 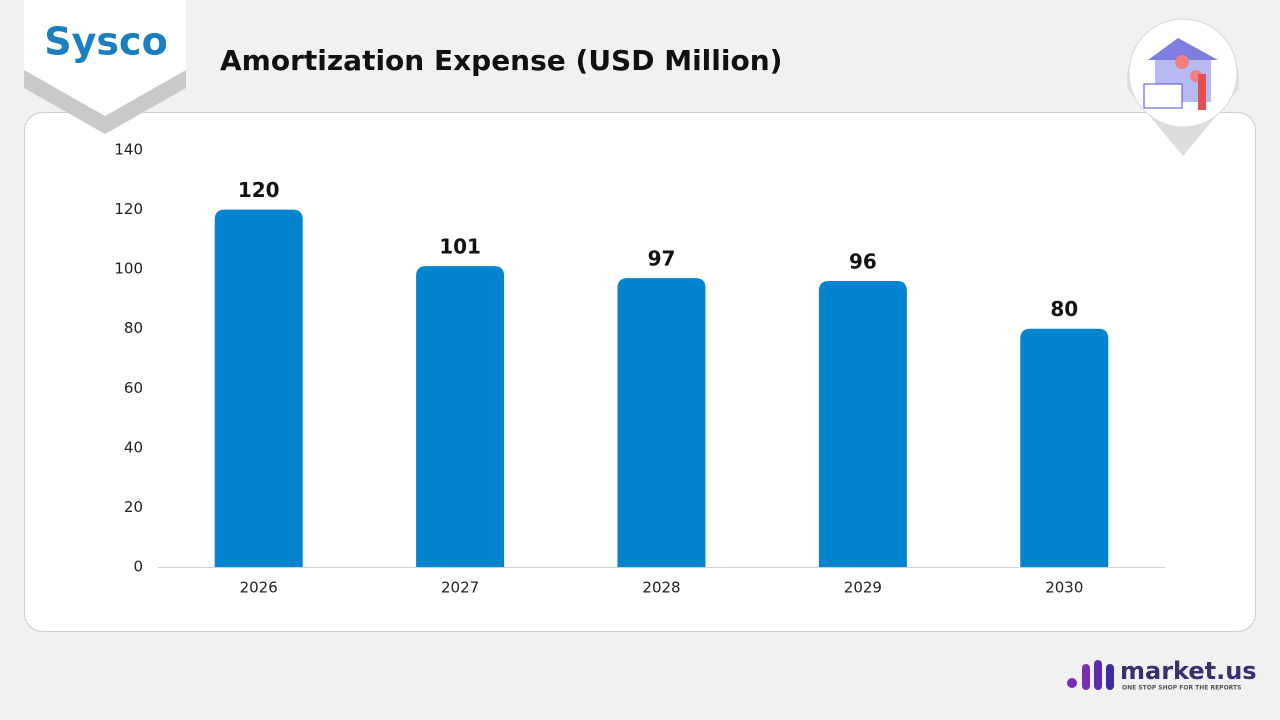 I want to click on value-label: 101, so click(x=460, y=247).